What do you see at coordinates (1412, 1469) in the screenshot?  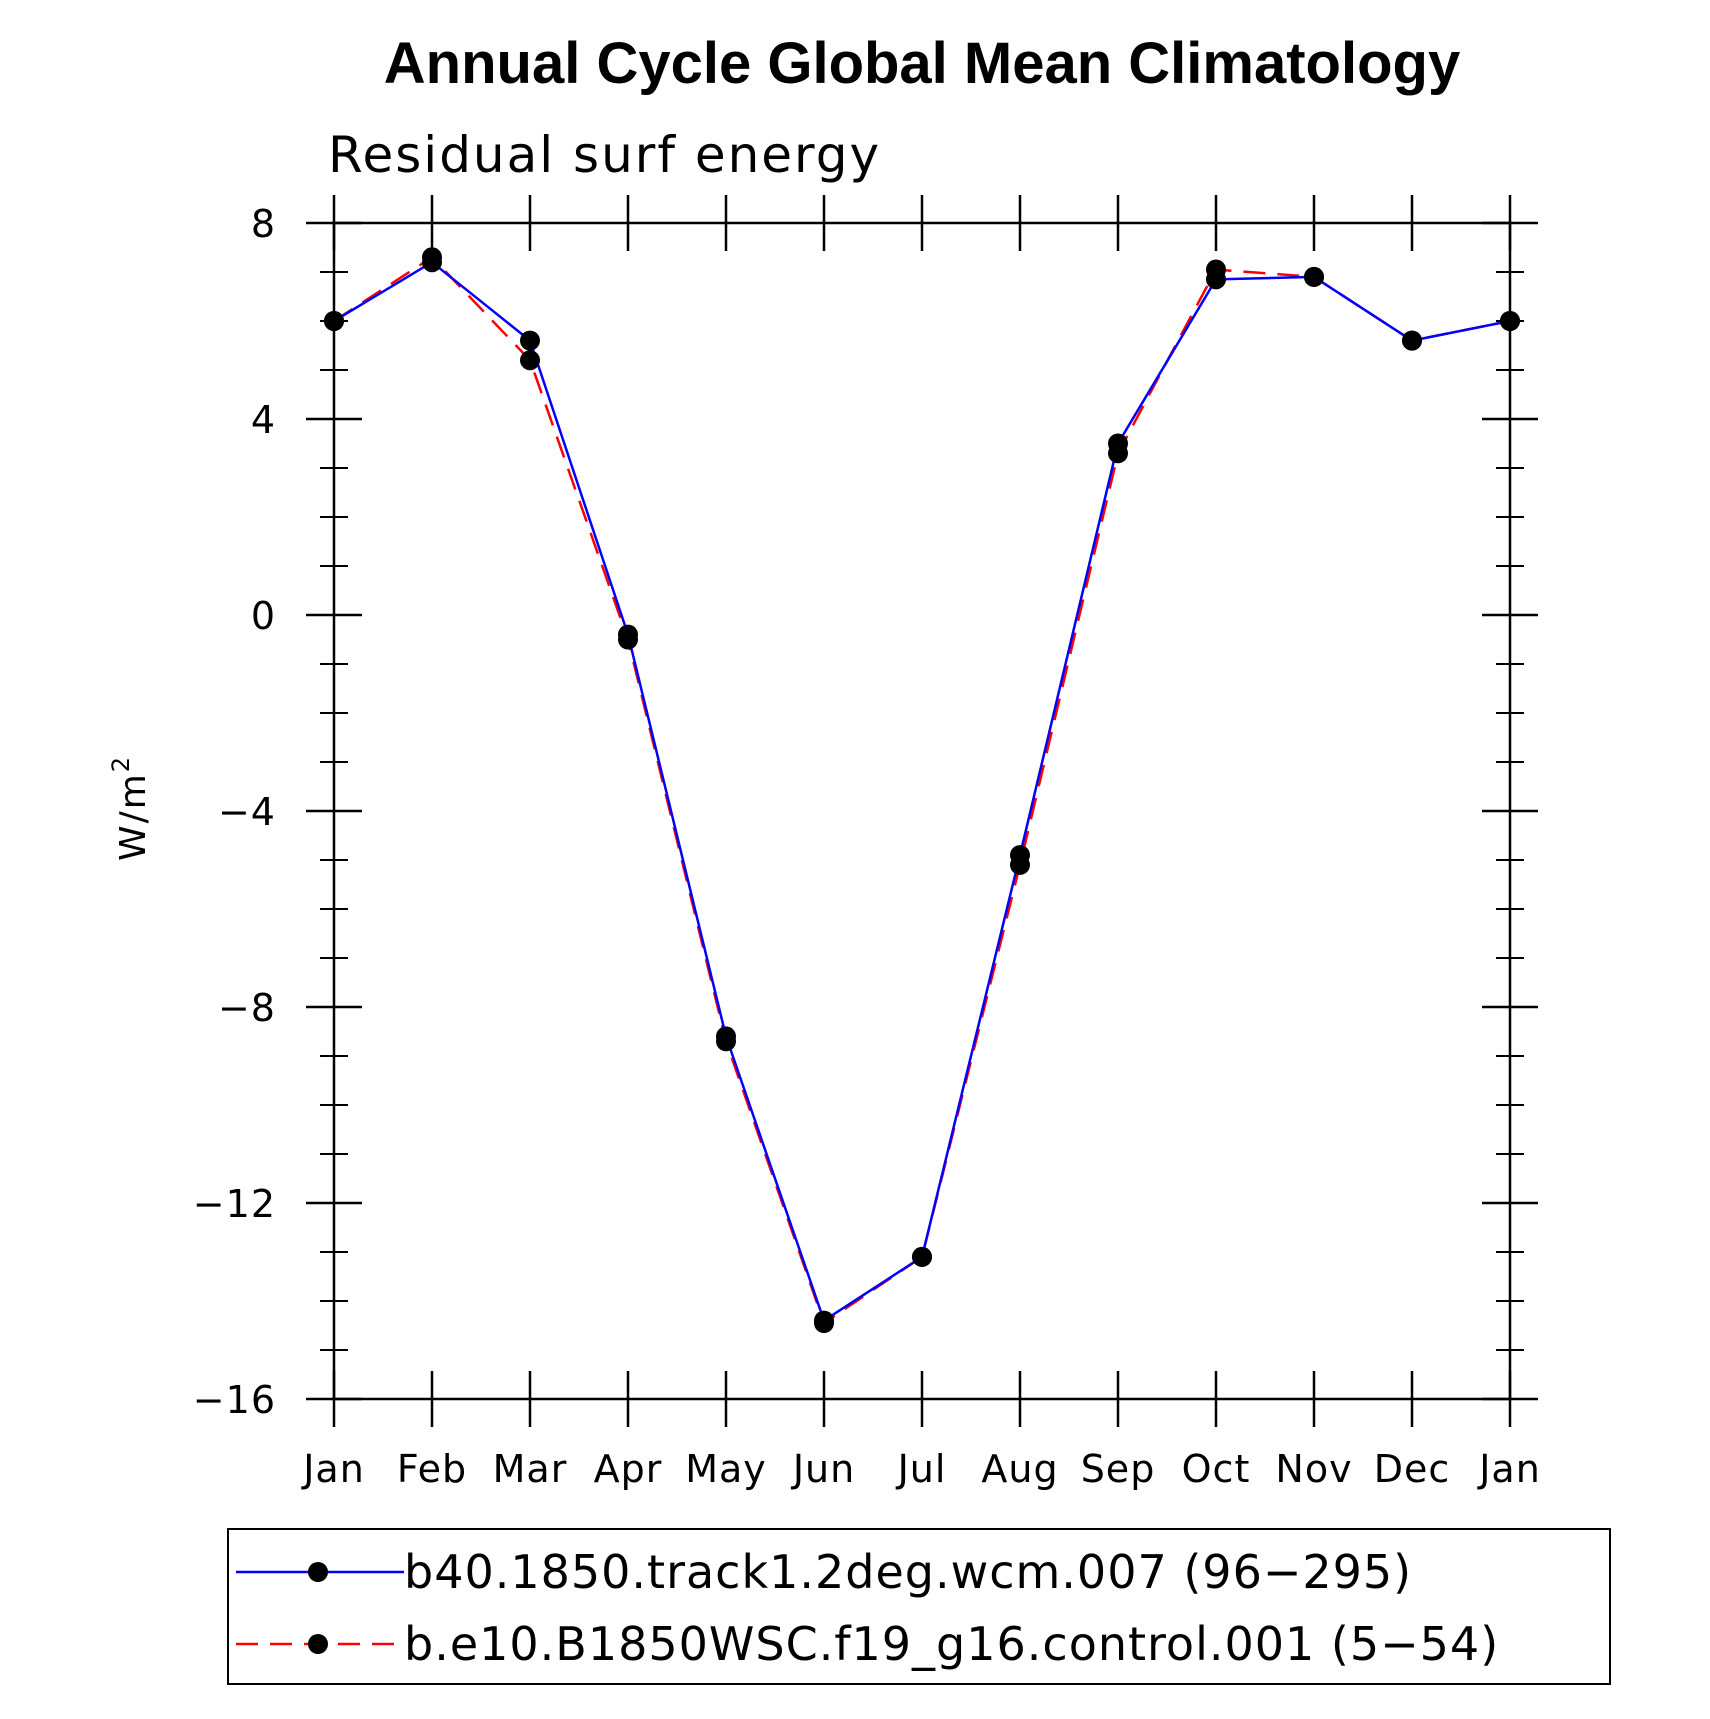 I see `x-tick-label: Dec` at bounding box center [1412, 1469].